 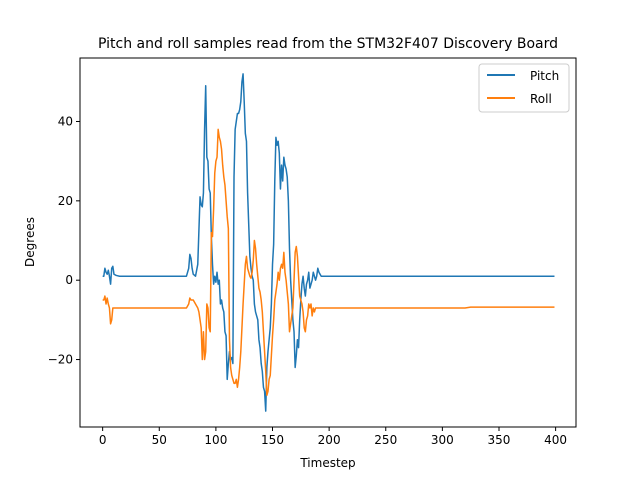 What do you see at coordinates (385, 440) in the screenshot?
I see `x-tick-label: 250` at bounding box center [385, 440].